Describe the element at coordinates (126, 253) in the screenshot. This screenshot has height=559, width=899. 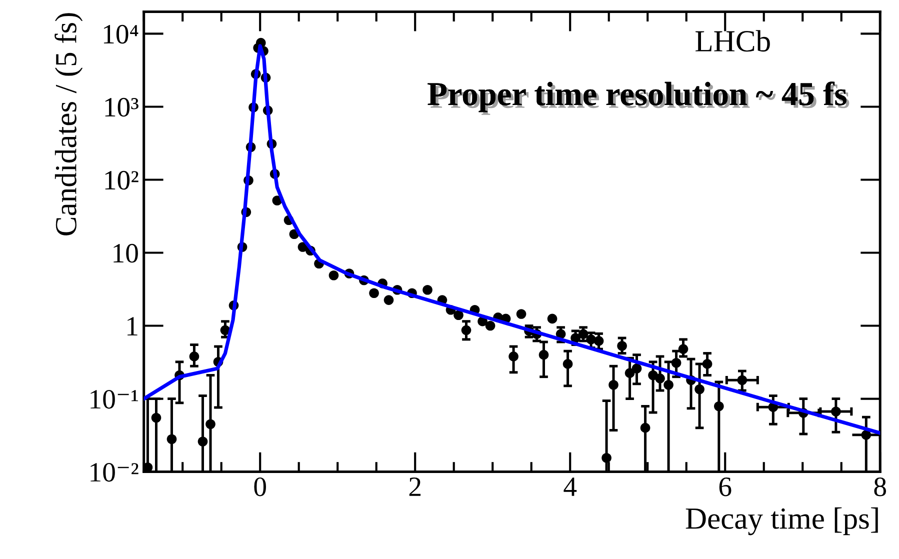
I see `y-tick-label: 10` at that location.